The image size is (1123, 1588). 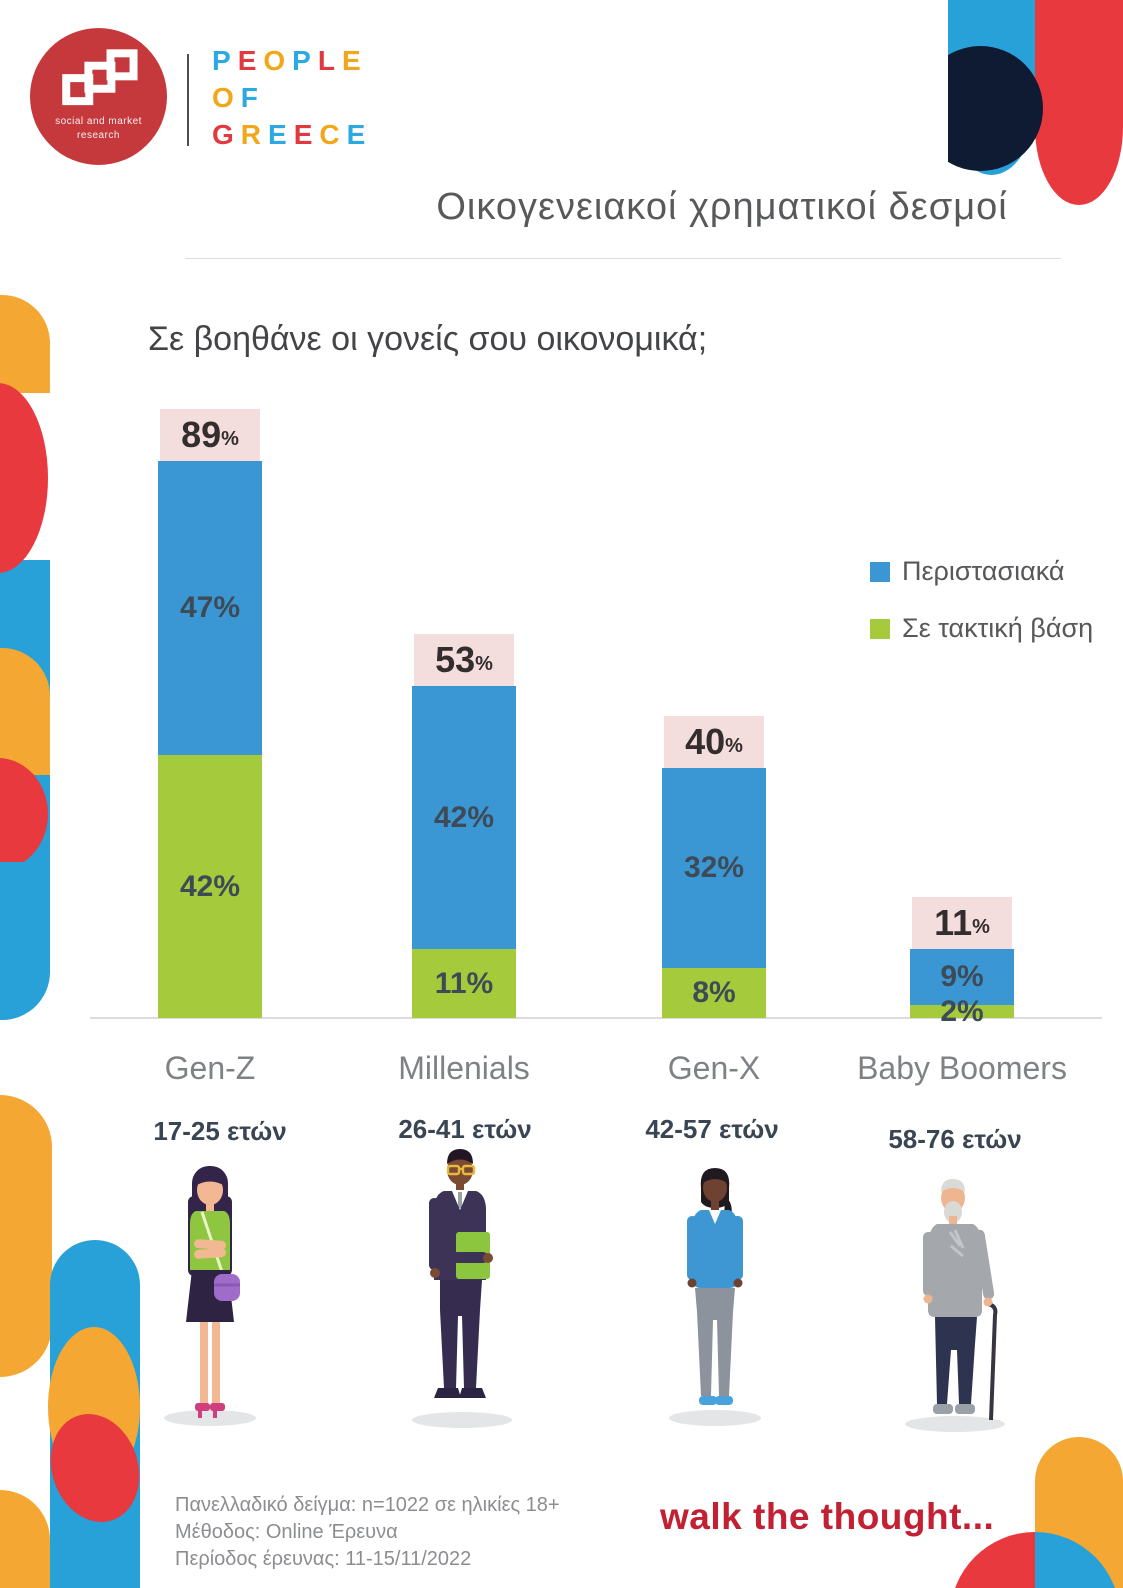 What do you see at coordinates (623, 258) in the screenshot?
I see `title-underline` at bounding box center [623, 258].